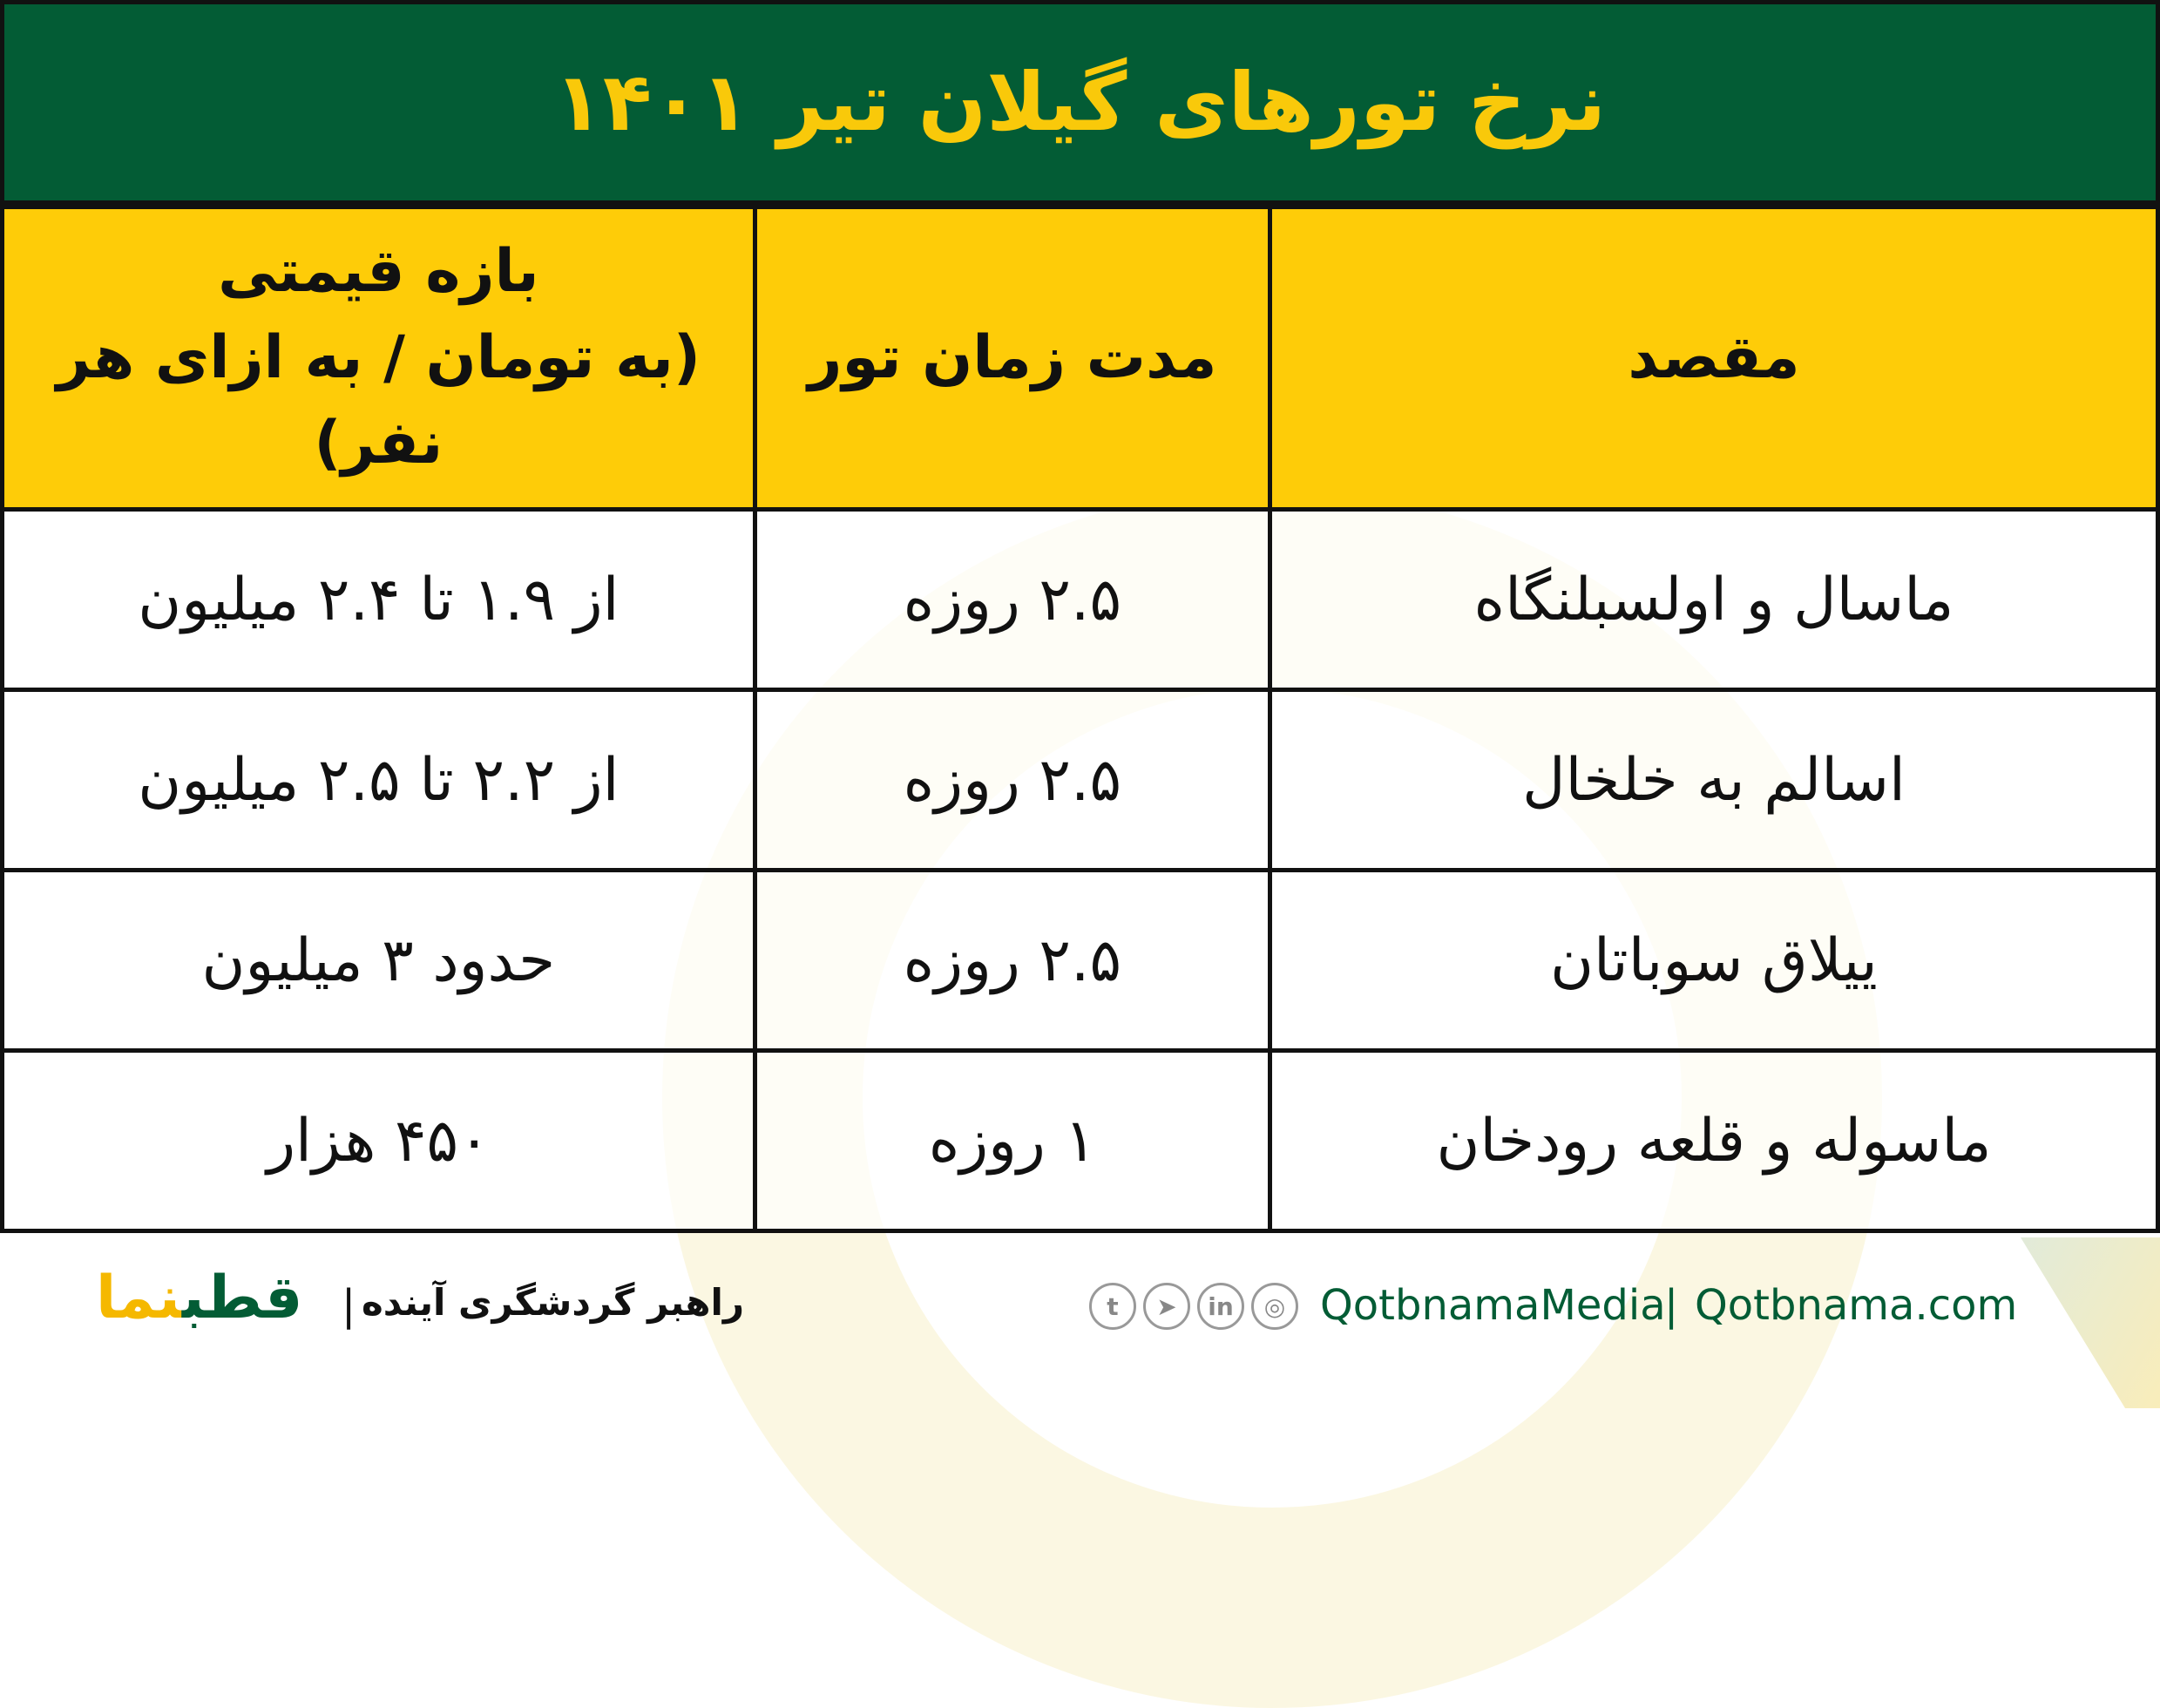 This screenshot has height=1708, width=2160. Describe the element at coordinates (1857, 1305) in the screenshot. I see `website-link: Qotbnama.com` at that location.